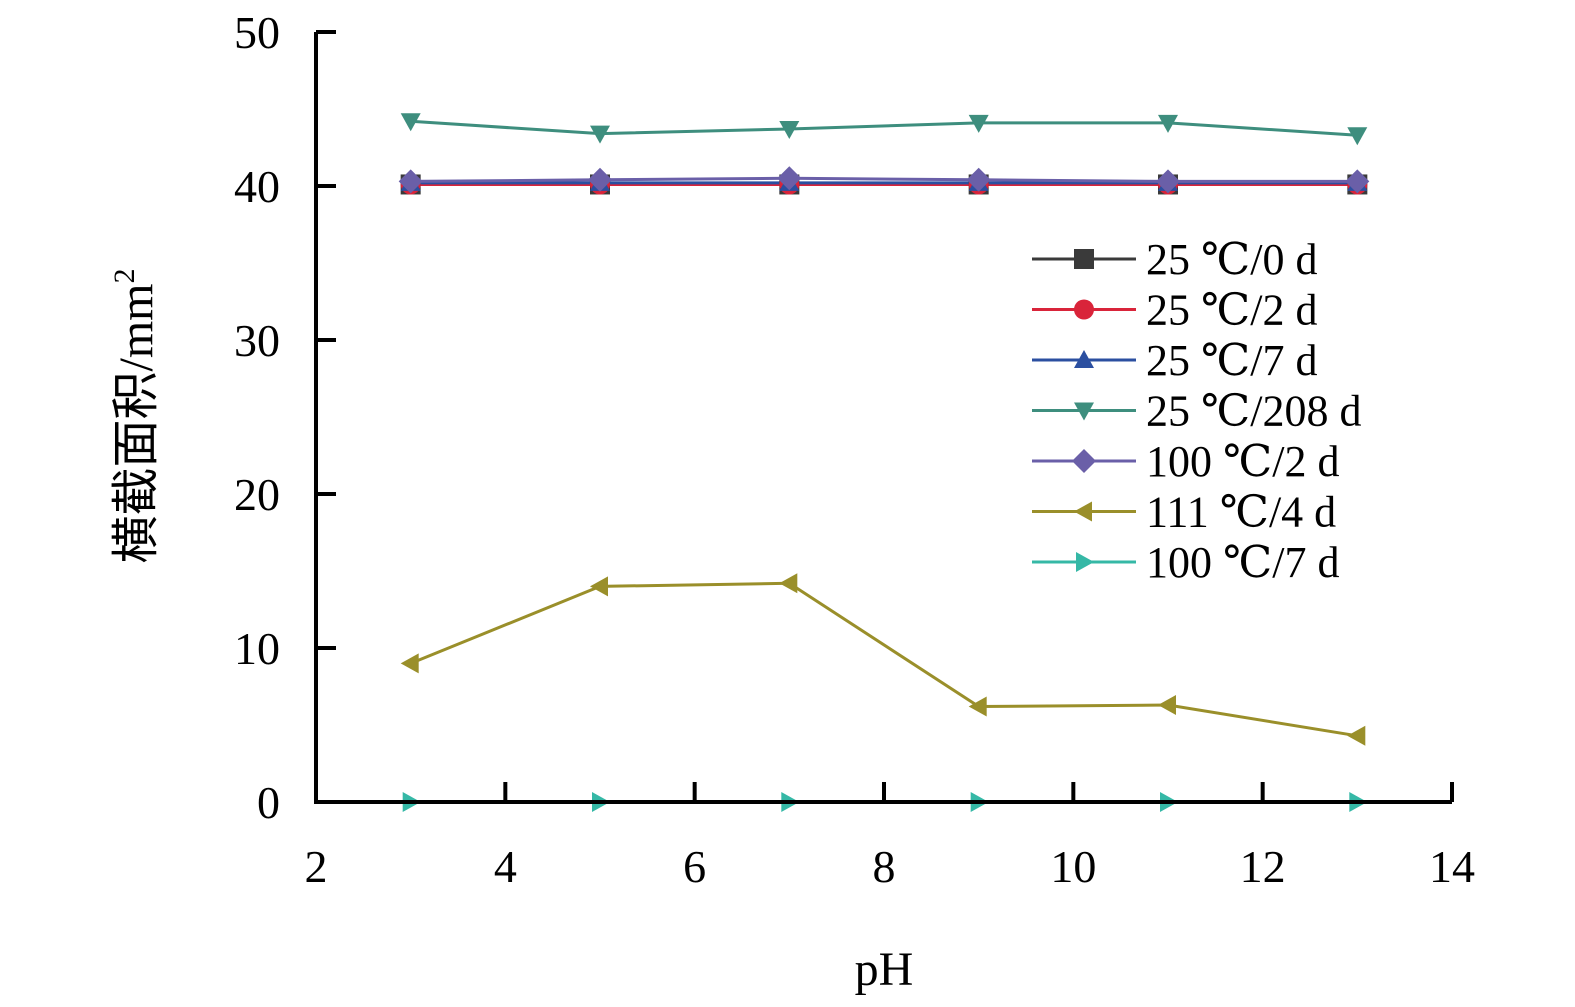  Describe the element at coordinates (257, 648) in the screenshot. I see `y-tick-label: 10` at that location.